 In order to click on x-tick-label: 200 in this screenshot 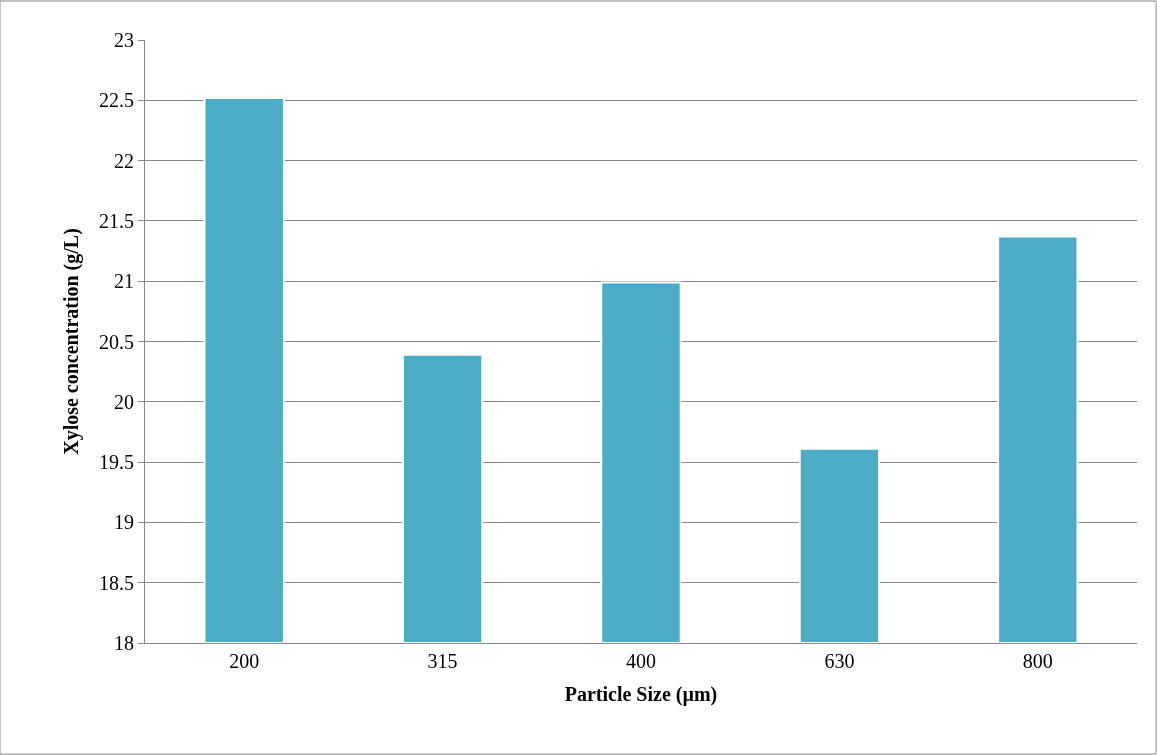, I will do `click(244, 661)`.